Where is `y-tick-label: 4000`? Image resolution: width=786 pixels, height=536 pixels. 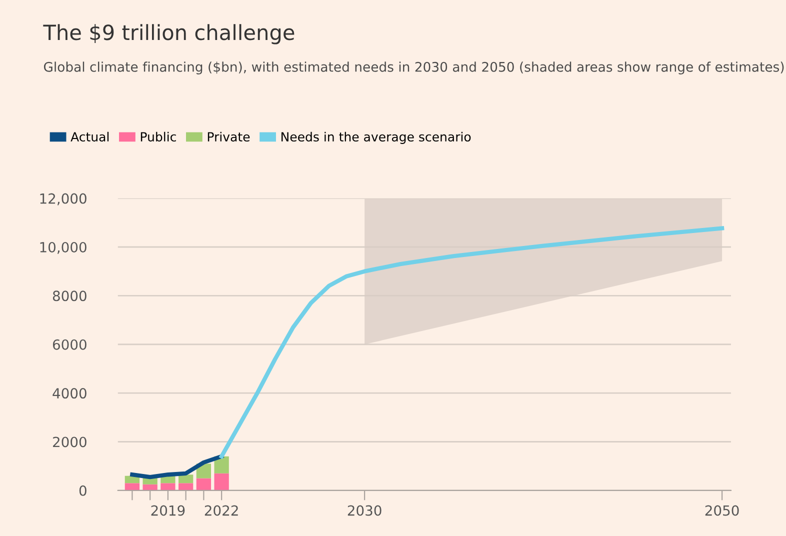
y-tick-label: 4000 is located at coordinates (69, 393).